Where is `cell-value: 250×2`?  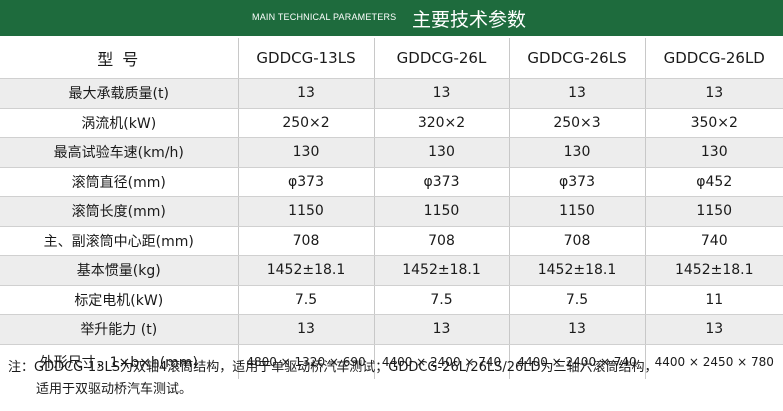
cell-value: 250×2 is located at coordinates (306, 123).